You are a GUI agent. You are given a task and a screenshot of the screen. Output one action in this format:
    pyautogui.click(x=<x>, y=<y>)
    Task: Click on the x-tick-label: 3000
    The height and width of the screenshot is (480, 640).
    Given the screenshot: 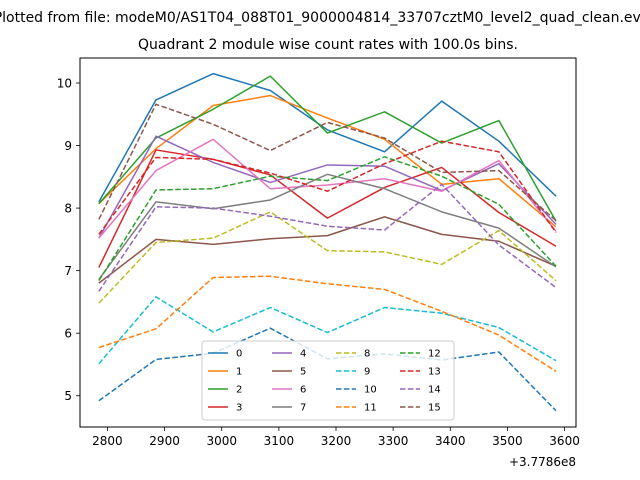 What is the action you would take?
    pyautogui.click(x=221, y=441)
    